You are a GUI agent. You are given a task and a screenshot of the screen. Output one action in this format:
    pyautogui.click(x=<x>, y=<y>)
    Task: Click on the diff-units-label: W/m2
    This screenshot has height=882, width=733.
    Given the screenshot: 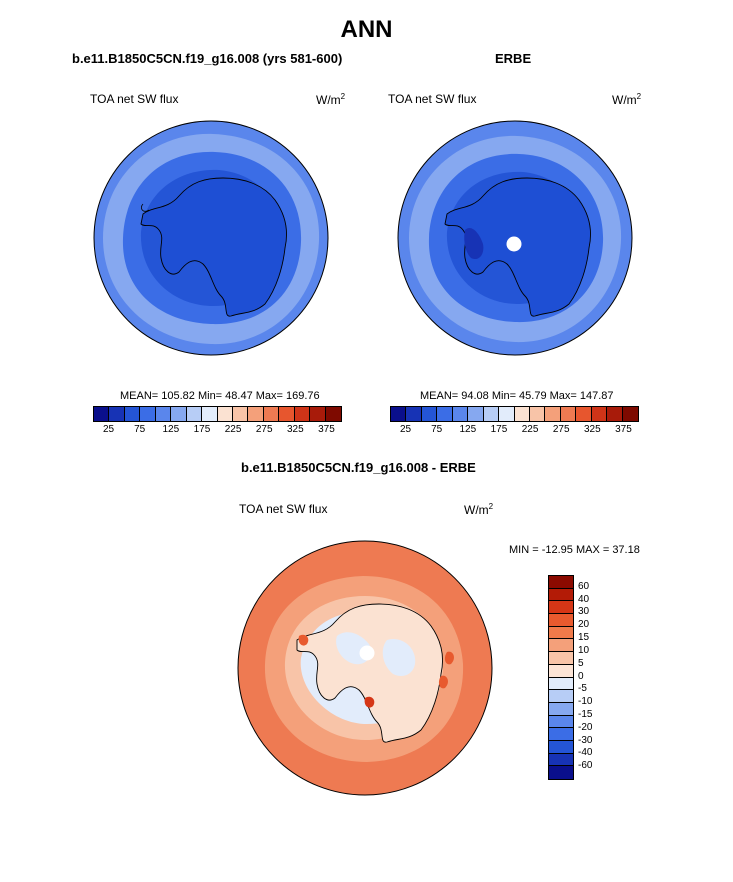 What is the action you would take?
    pyautogui.click(x=479, y=509)
    